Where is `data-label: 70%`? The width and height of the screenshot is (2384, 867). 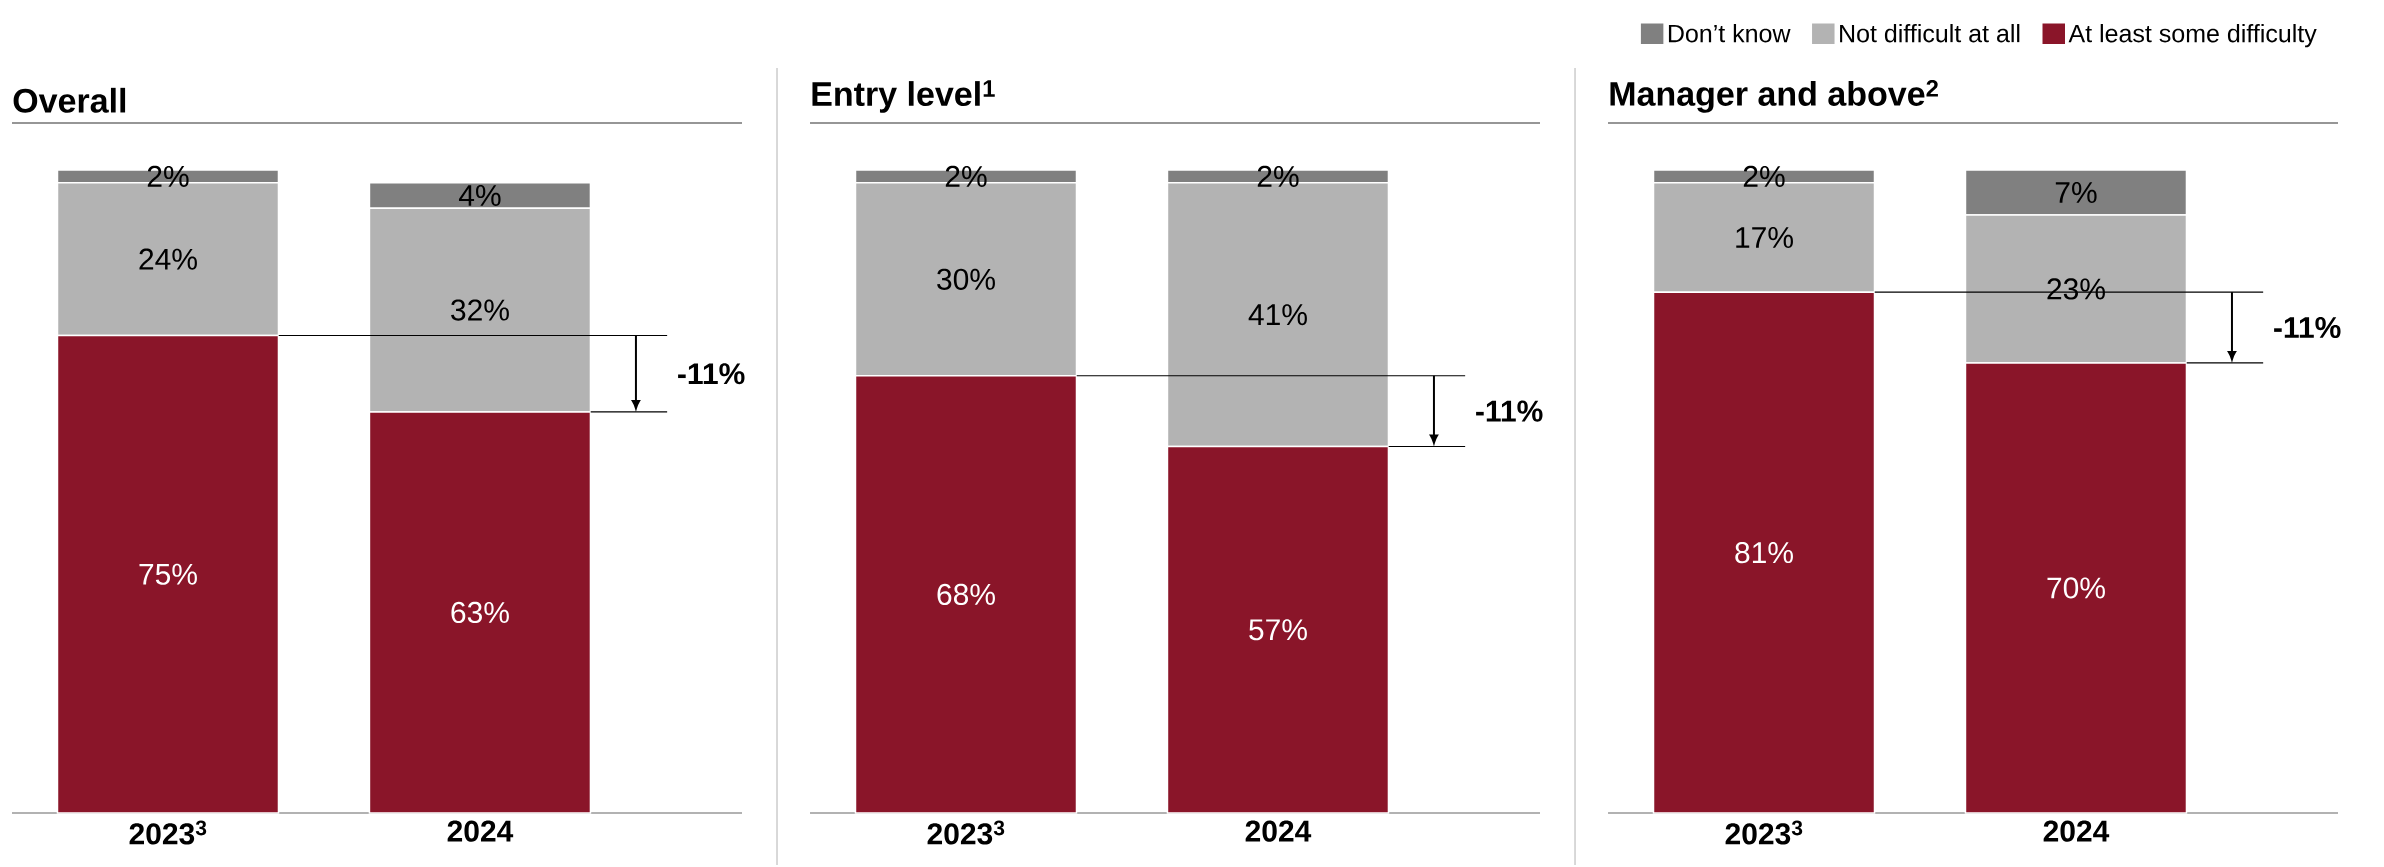
data-label: 70% is located at coordinates (2076, 588).